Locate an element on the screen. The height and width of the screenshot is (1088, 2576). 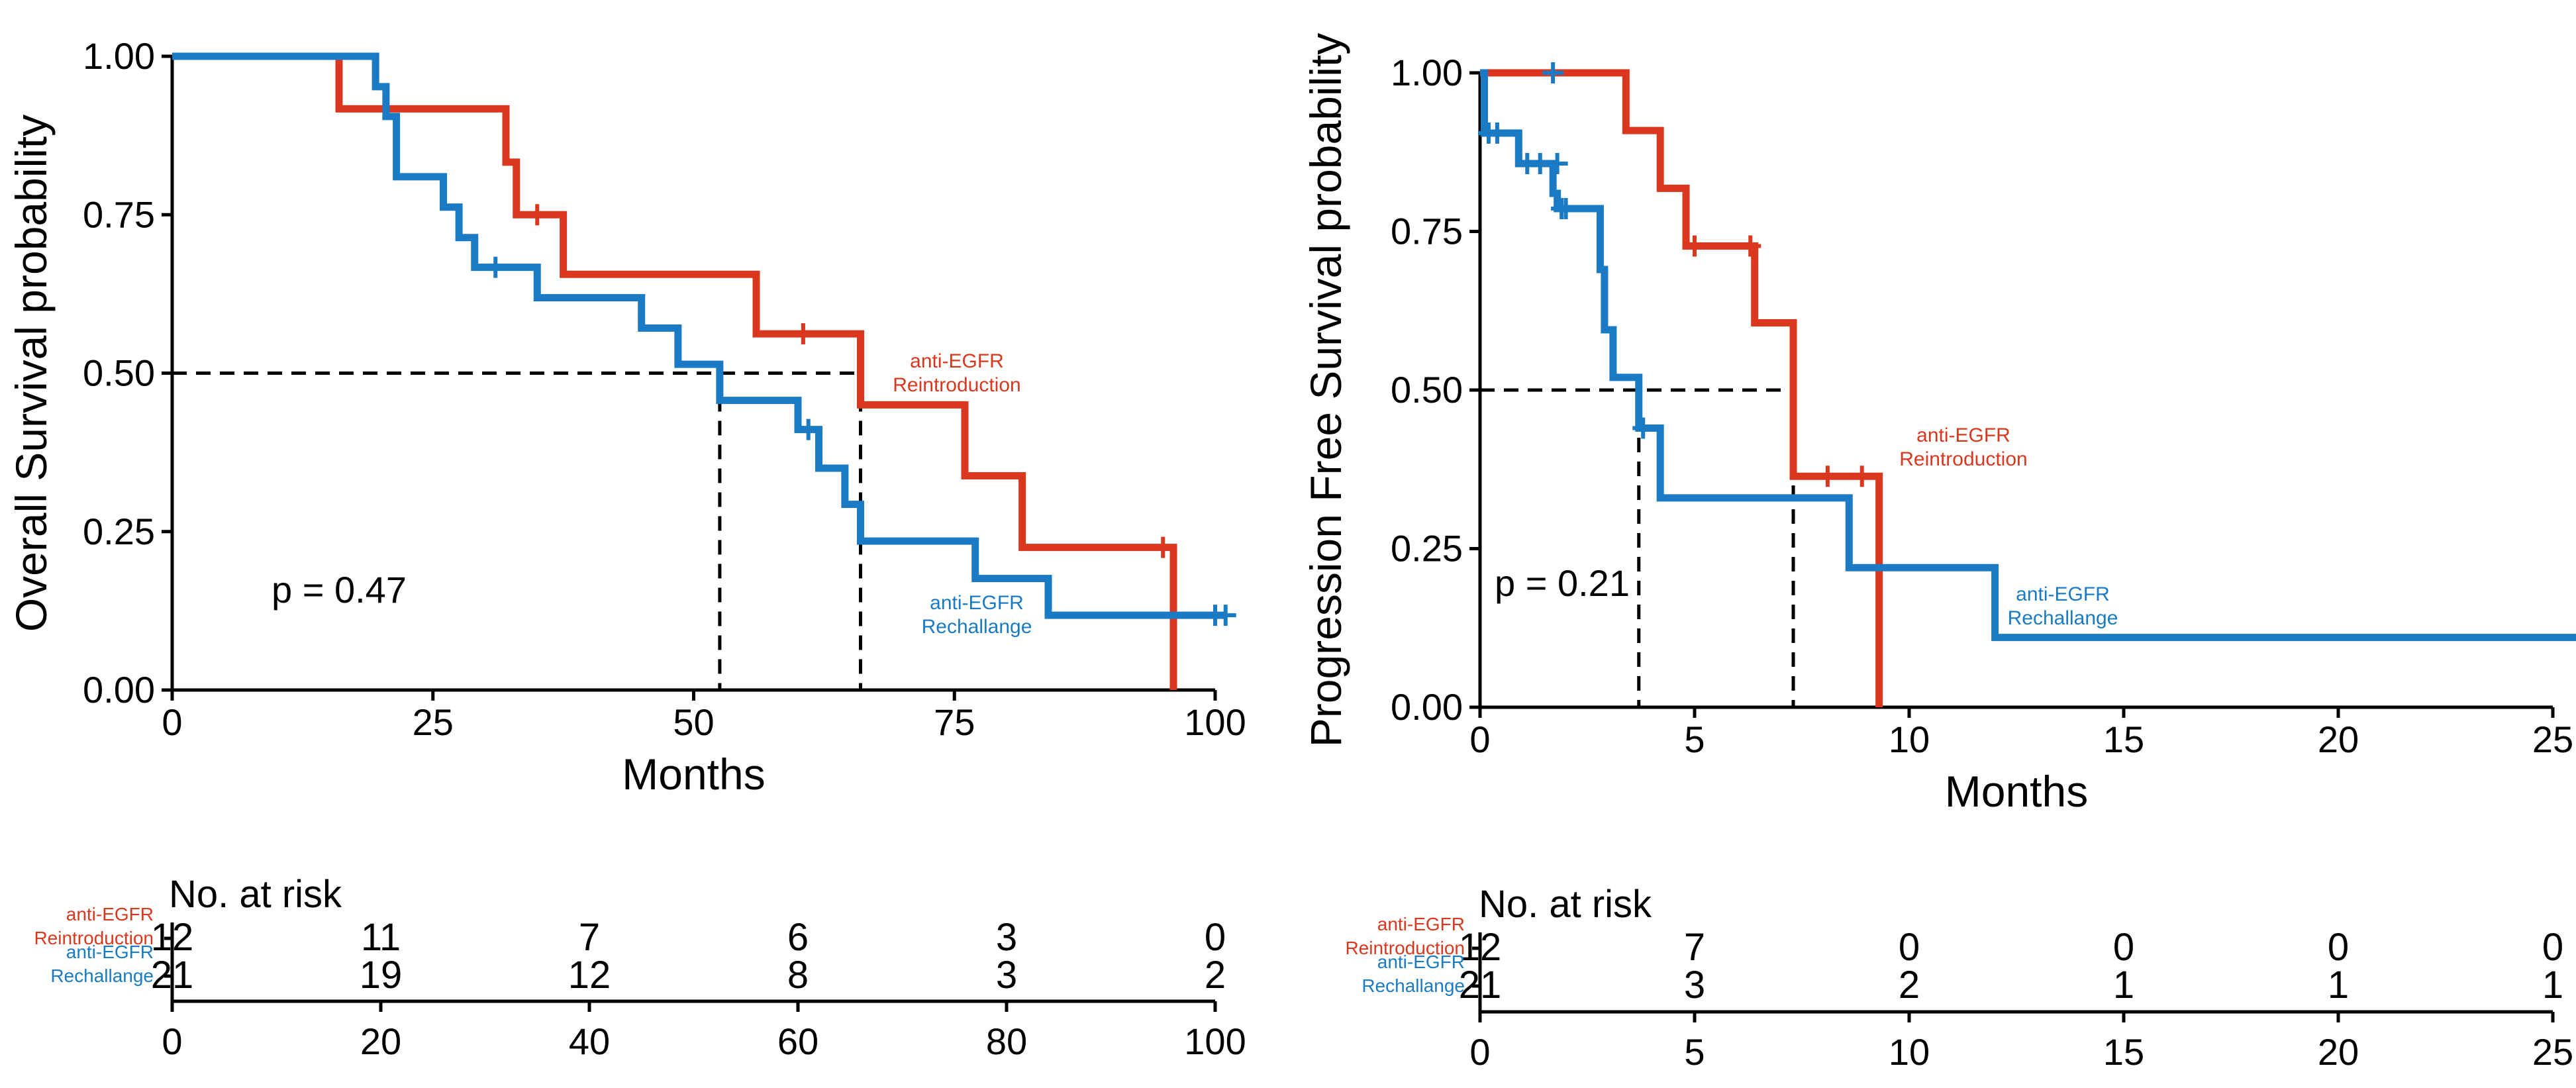
x-tick-label: 100 is located at coordinates (1215, 722).